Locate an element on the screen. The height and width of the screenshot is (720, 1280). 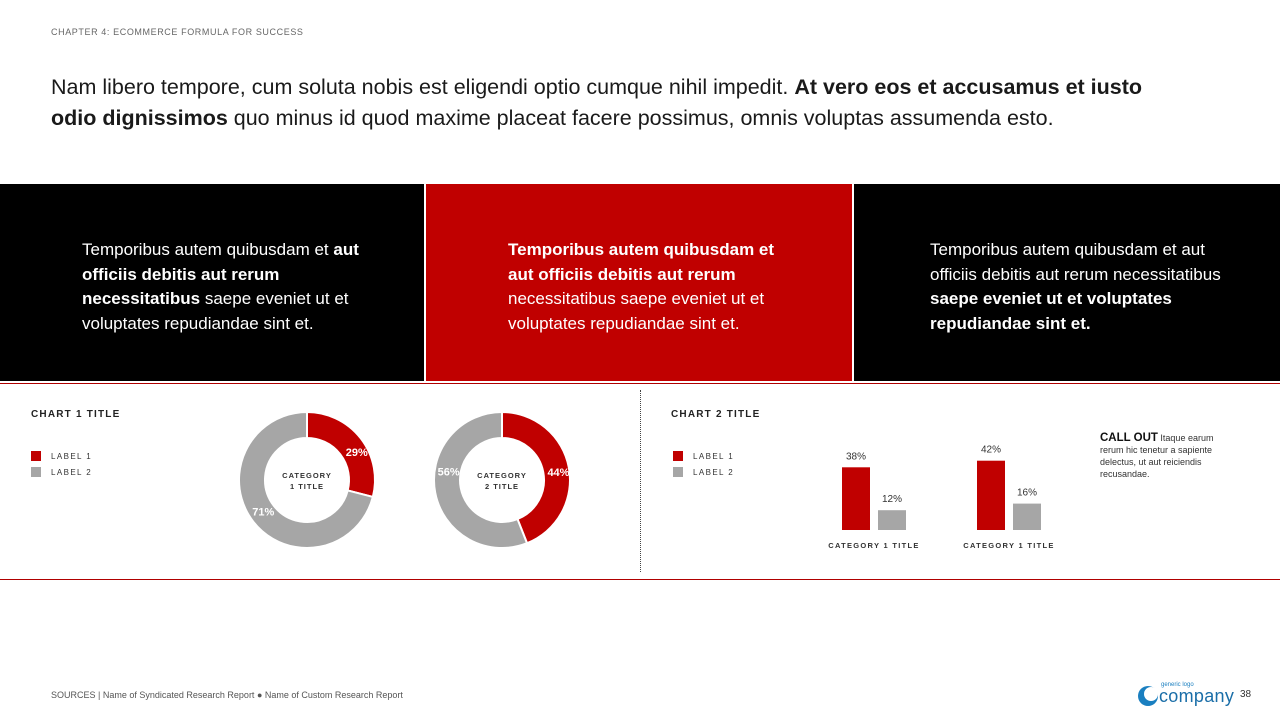
company-logo: generic logo company is located at coordinates (1187, 696).